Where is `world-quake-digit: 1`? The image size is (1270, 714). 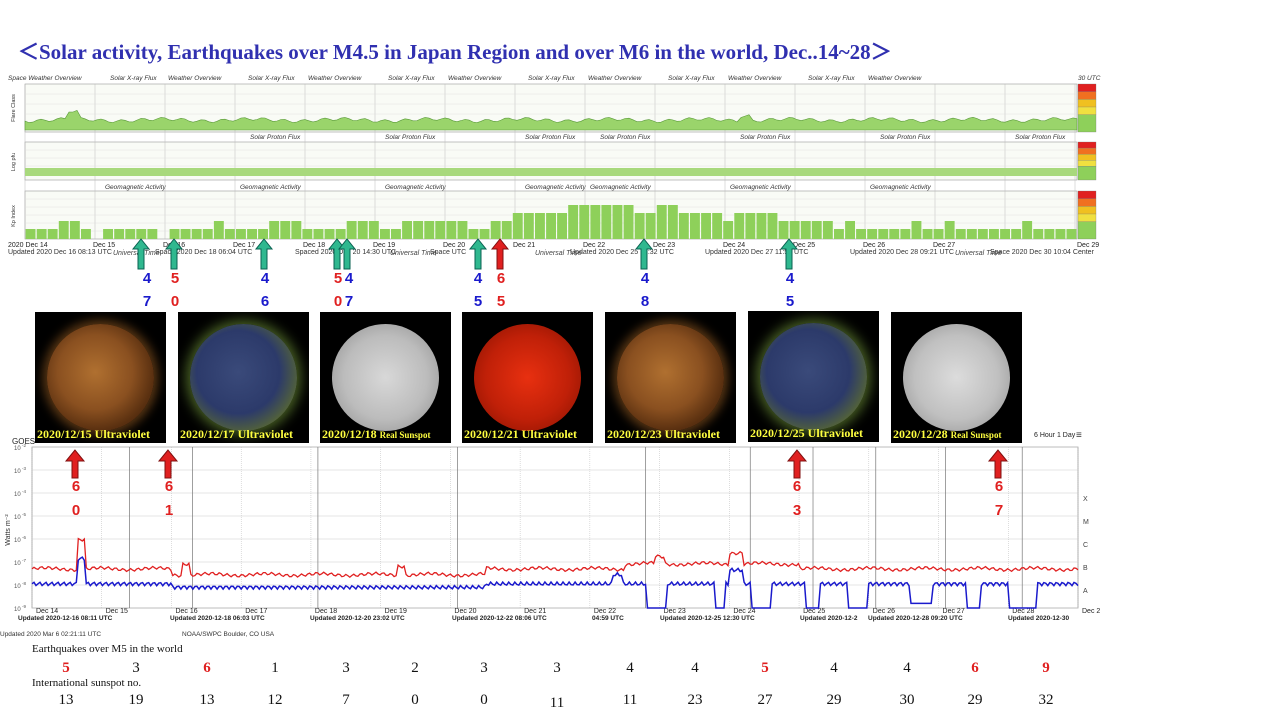
world-quake-digit: 1 is located at coordinates (169, 510).